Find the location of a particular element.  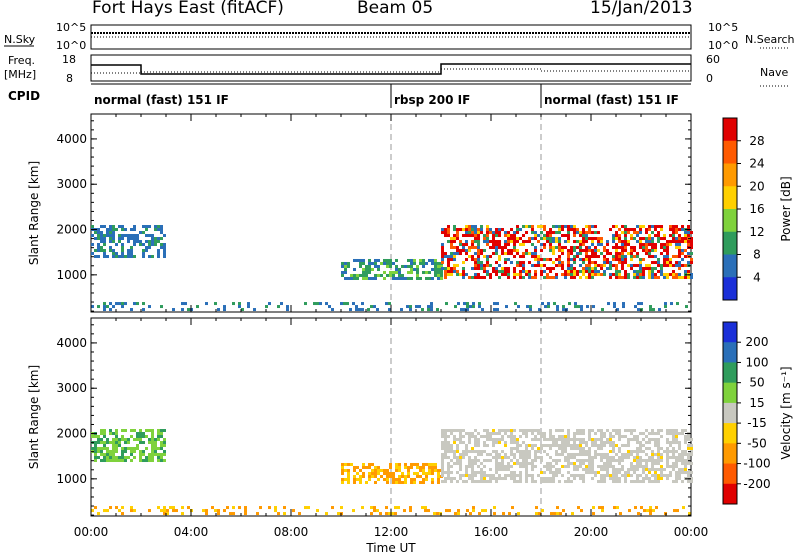

echo-region-near-range is located at coordinates (391, 511).